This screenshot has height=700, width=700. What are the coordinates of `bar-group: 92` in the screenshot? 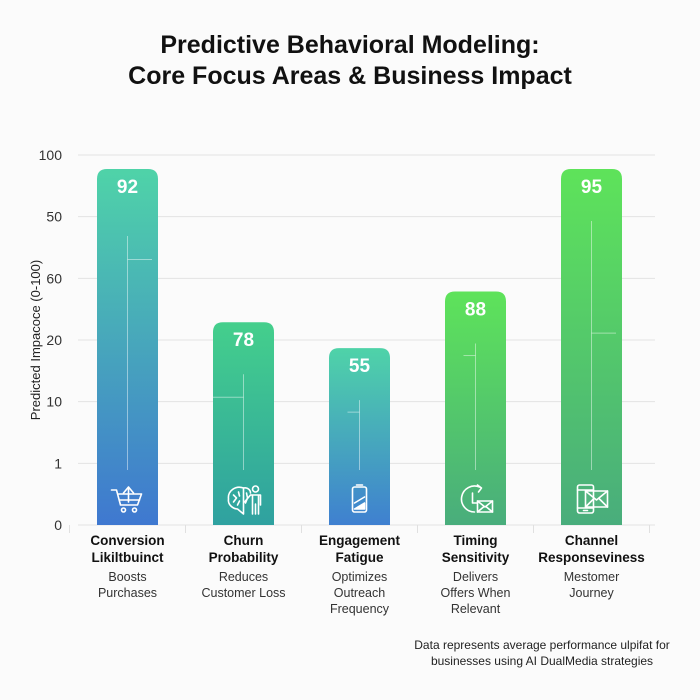 It's located at (127, 347).